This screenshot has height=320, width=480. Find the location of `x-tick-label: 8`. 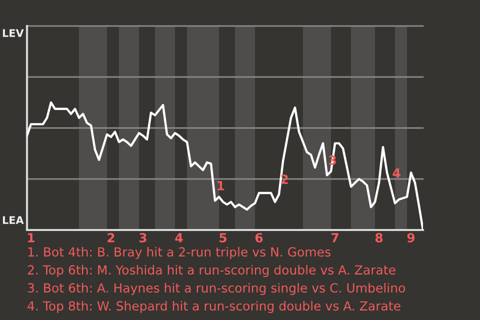

x-tick-label: 8 is located at coordinates (379, 237).